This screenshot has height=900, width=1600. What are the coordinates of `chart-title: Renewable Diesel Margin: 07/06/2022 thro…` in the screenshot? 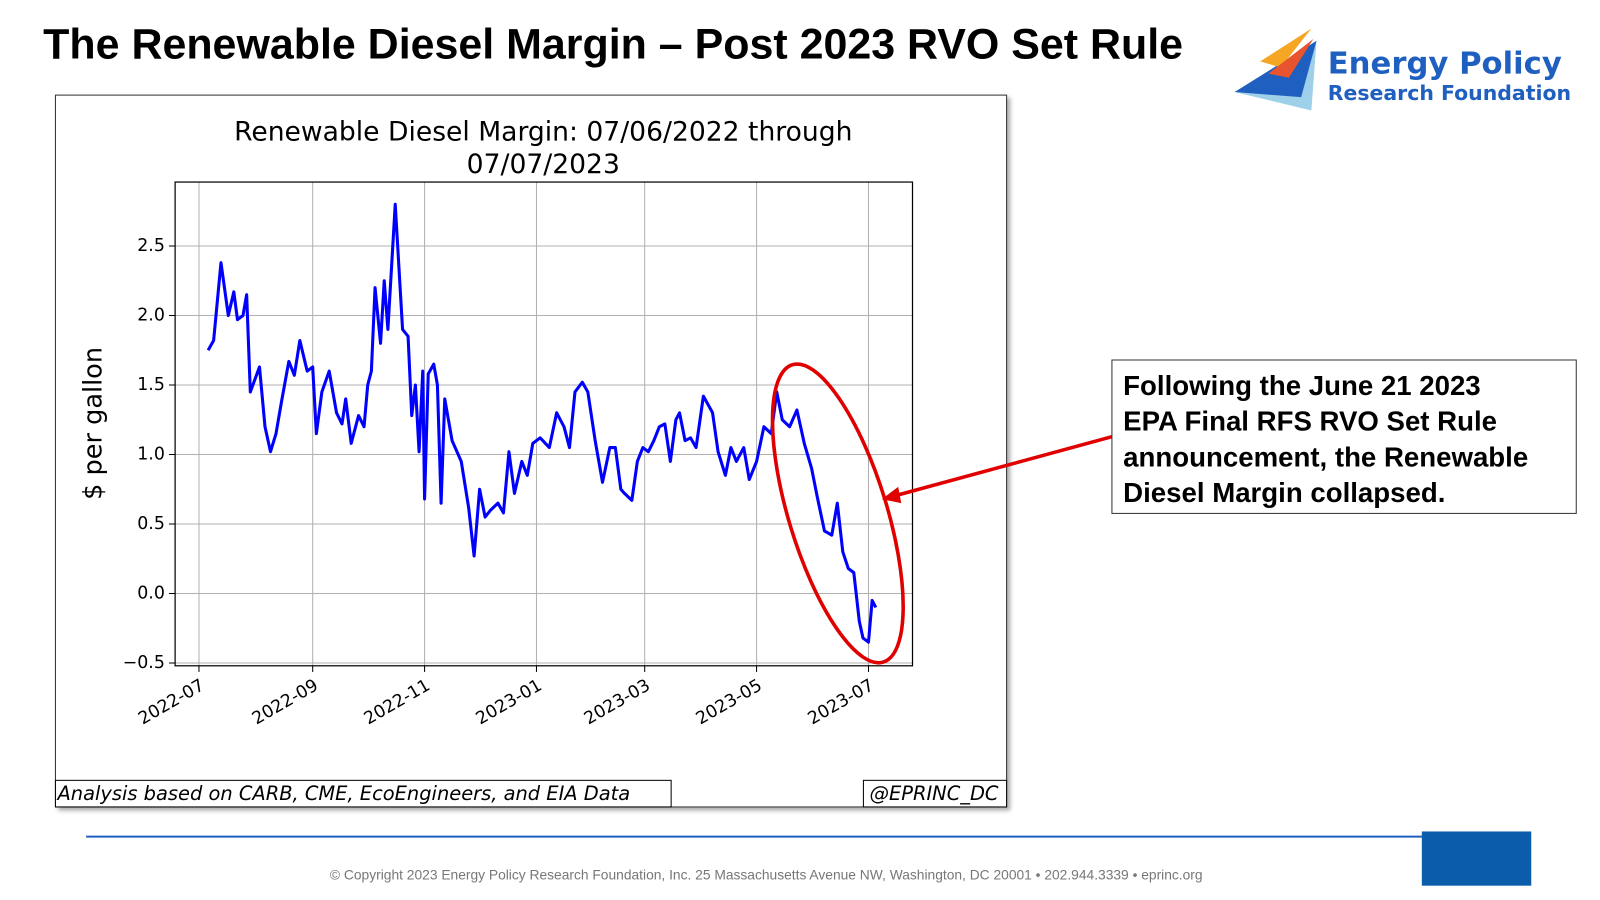 It's located at (543, 131).